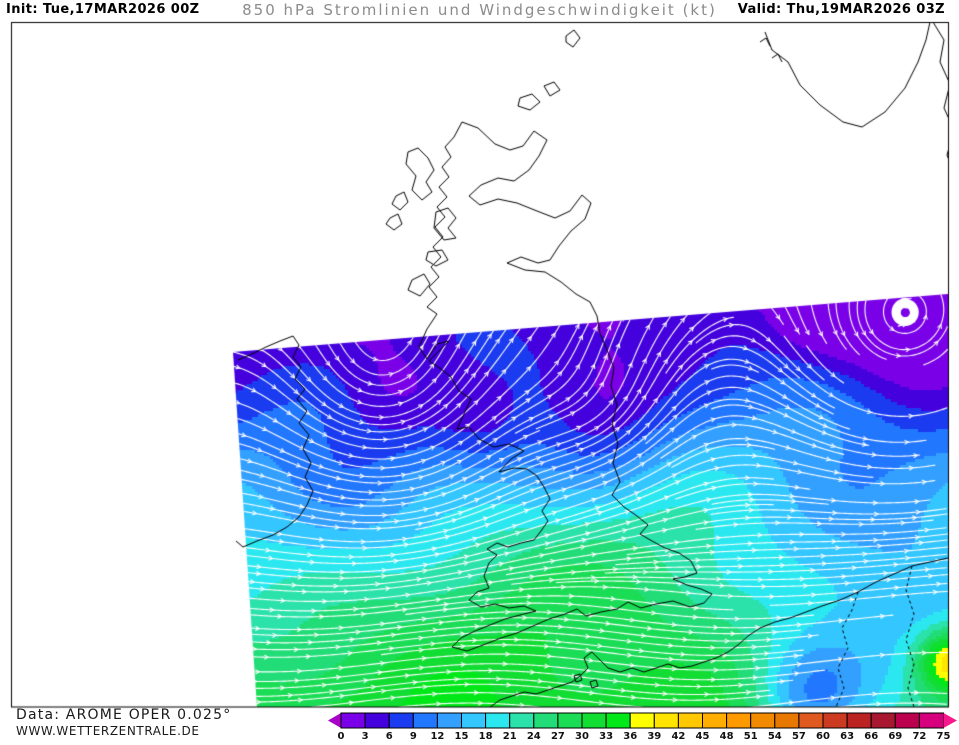  Describe the element at coordinates (703, 736) in the screenshot. I see `scale-tick-label: 45` at that location.